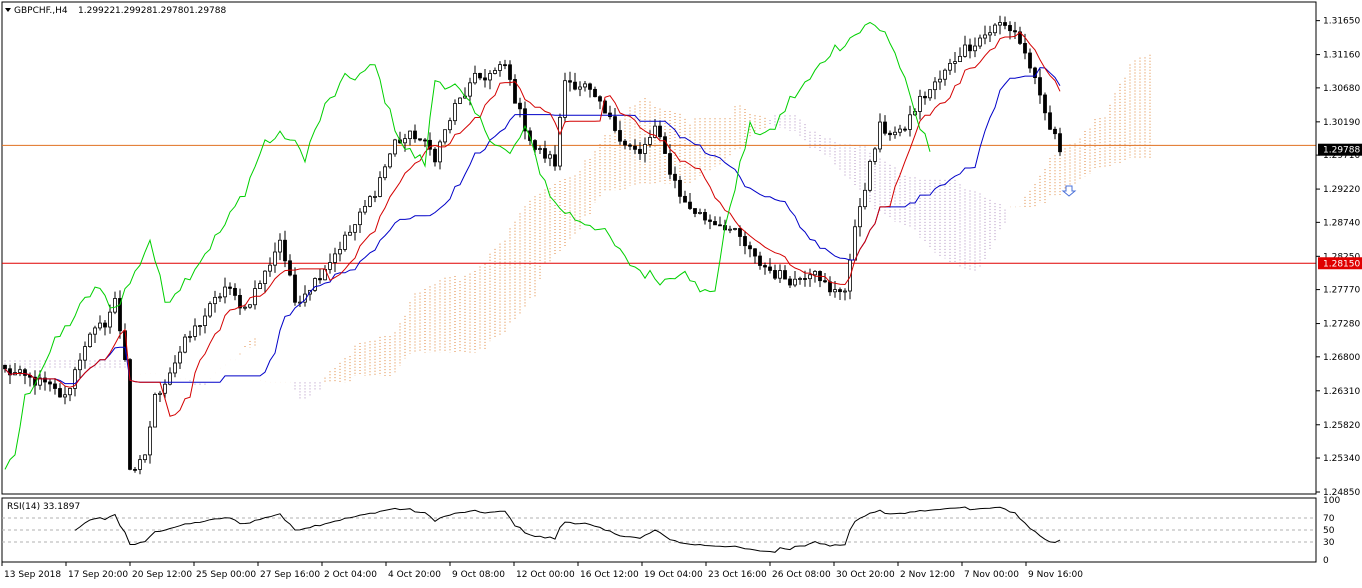  What do you see at coordinates (609, 575) in the screenshot?
I see `time-tick-label-9: 16 Oct 12:00` at bounding box center [609, 575].